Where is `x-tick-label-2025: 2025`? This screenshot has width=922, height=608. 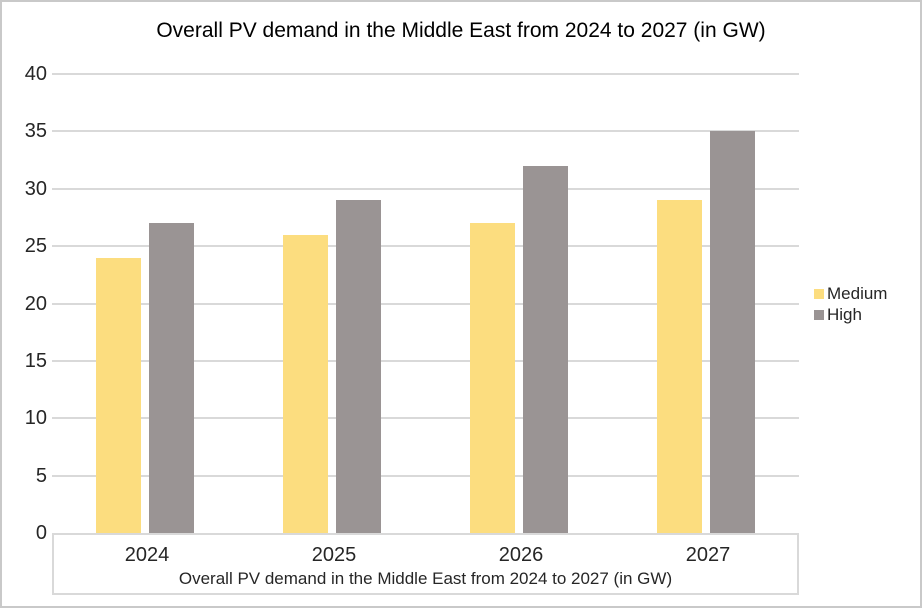
x-tick-label-2025: 2025 is located at coordinates (334, 555).